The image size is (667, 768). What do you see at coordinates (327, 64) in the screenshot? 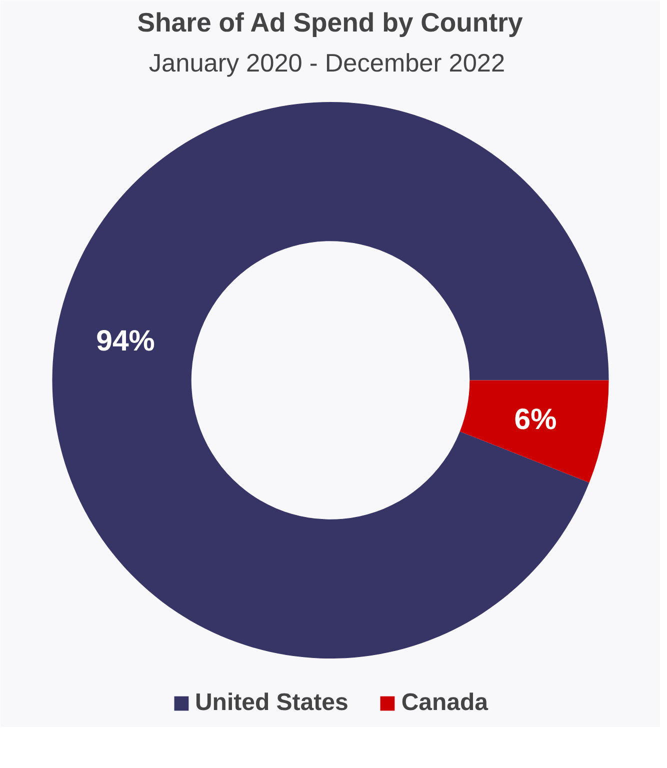
I see `chart-subtitle: January 2020 - December 2022` at bounding box center [327, 64].